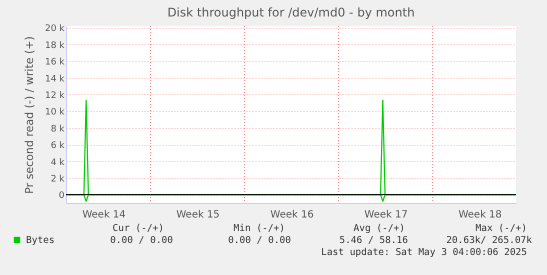 This screenshot has height=275, width=547. What do you see at coordinates (55, 79) in the screenshot?
I see `y-tick-label: 14 k` at bounding box center [55, 79].